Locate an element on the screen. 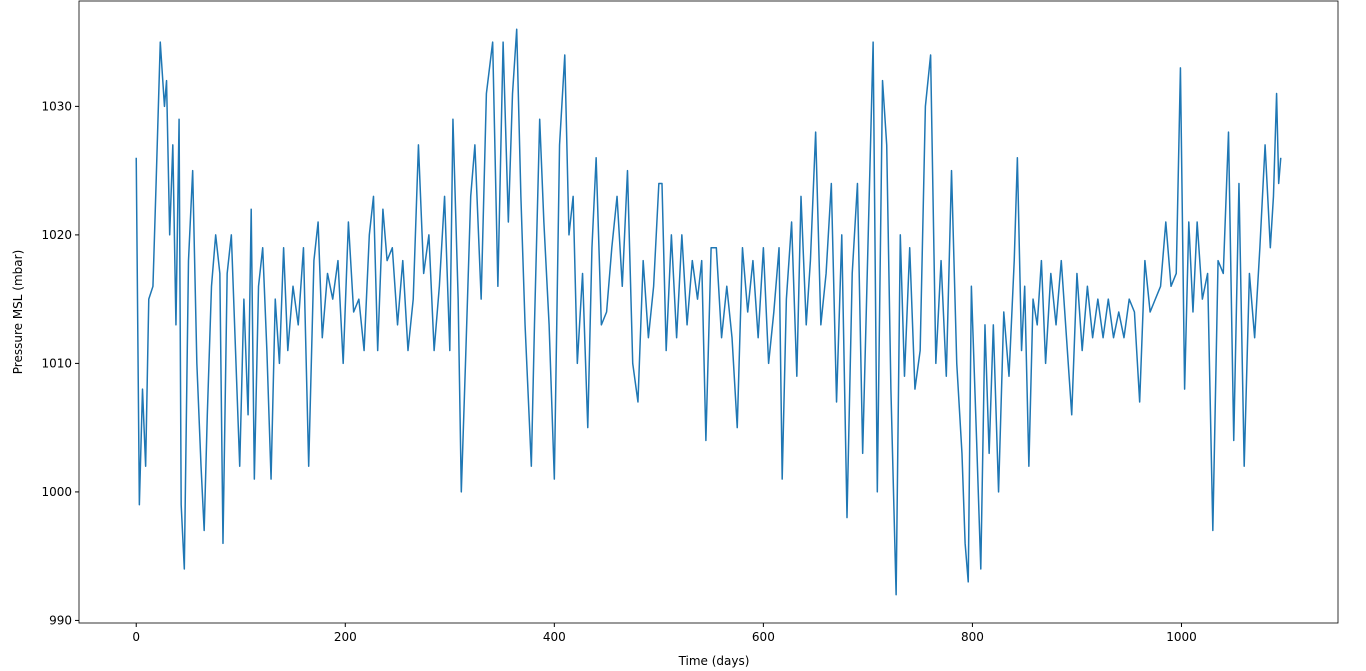 This screenshot has height=671, width=1366. x-tick-label: 400 is located at coordinates (554, 637).